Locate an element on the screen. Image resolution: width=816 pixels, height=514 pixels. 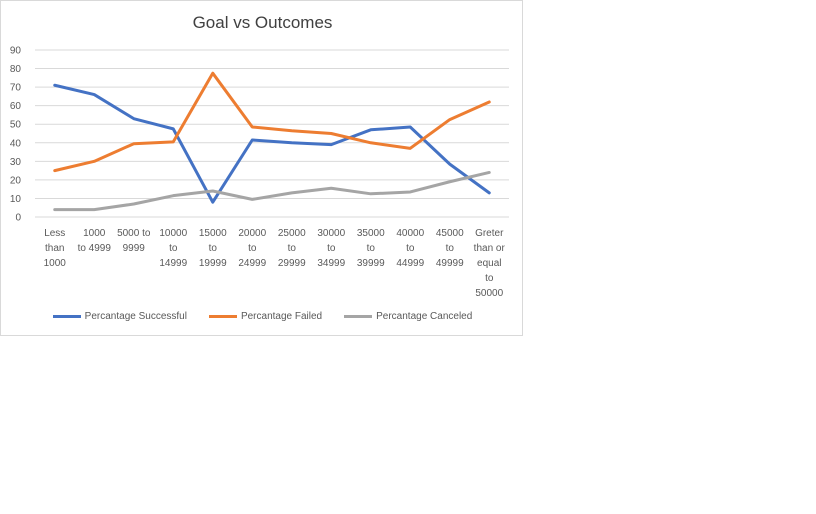
x-tick-label: 25000 to 29999 is located at coordinates (292, 248).